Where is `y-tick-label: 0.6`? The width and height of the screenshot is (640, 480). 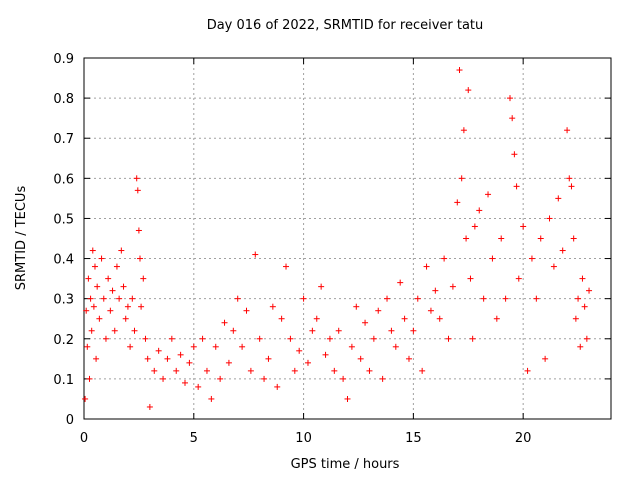
y-tick-label: 0.6 is located at coordinates (63, 179).